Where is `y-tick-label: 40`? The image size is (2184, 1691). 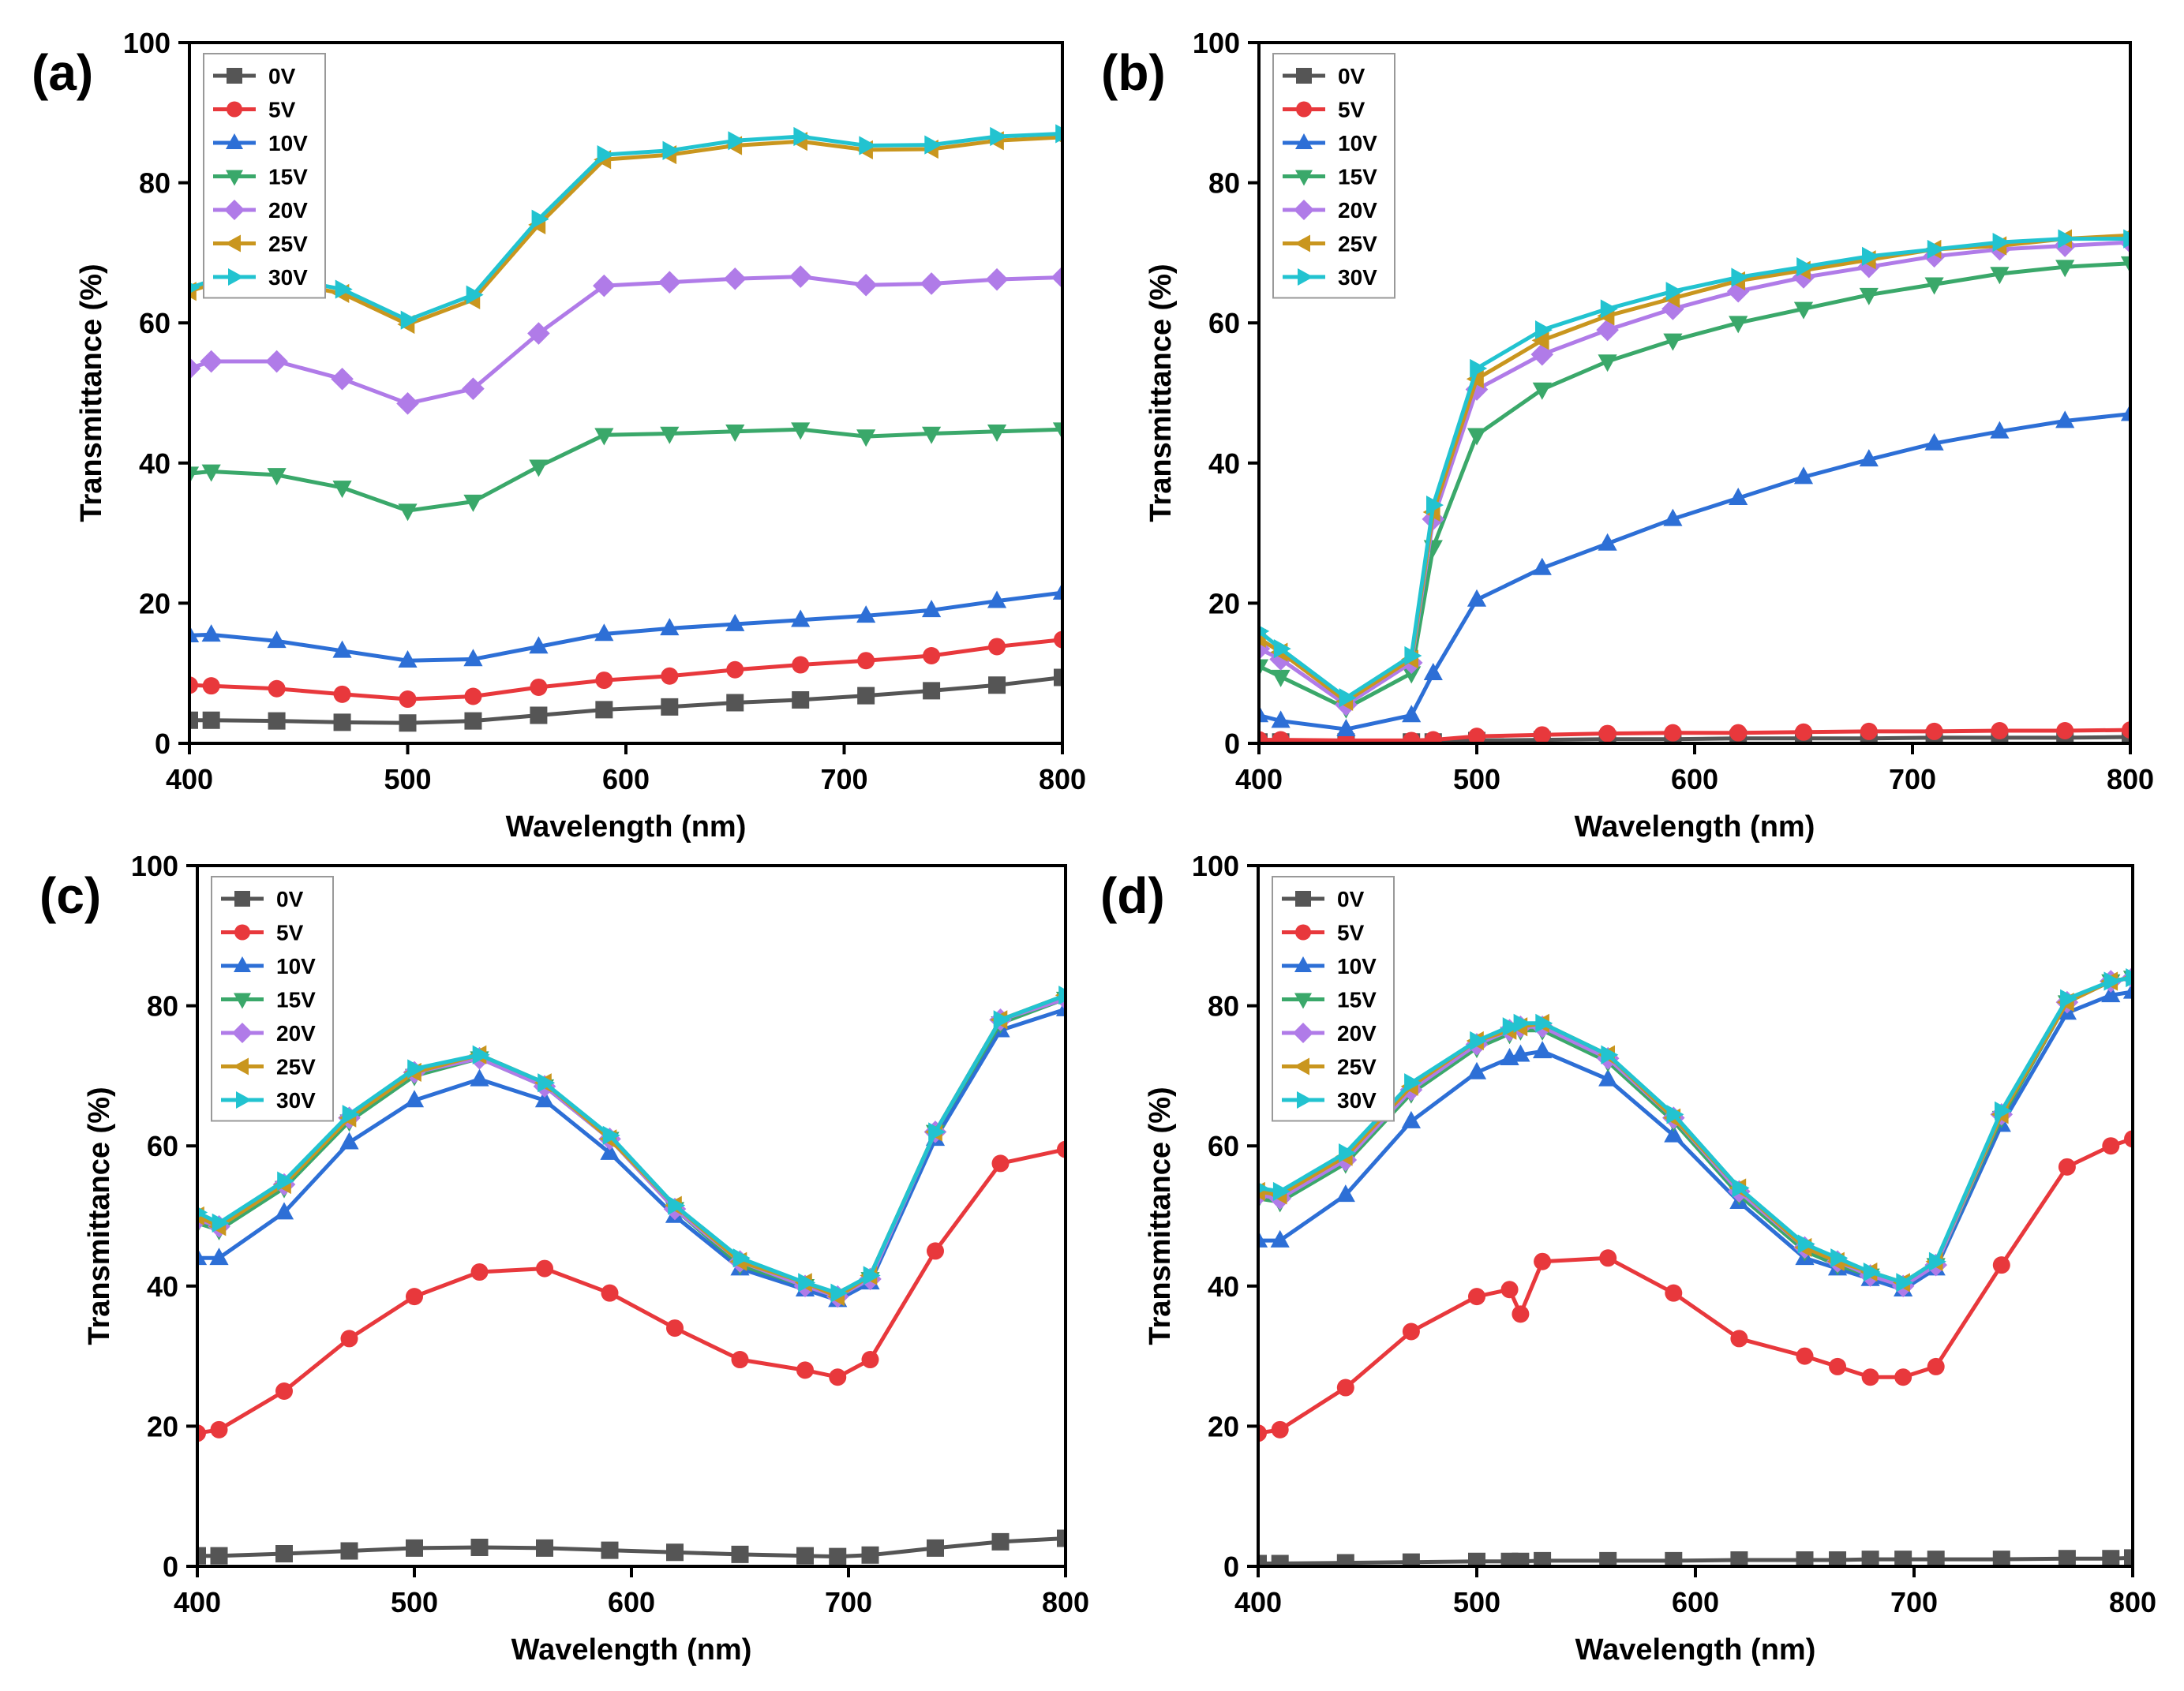
y-tick-label: 40 is located at coordinates (162, 1286).